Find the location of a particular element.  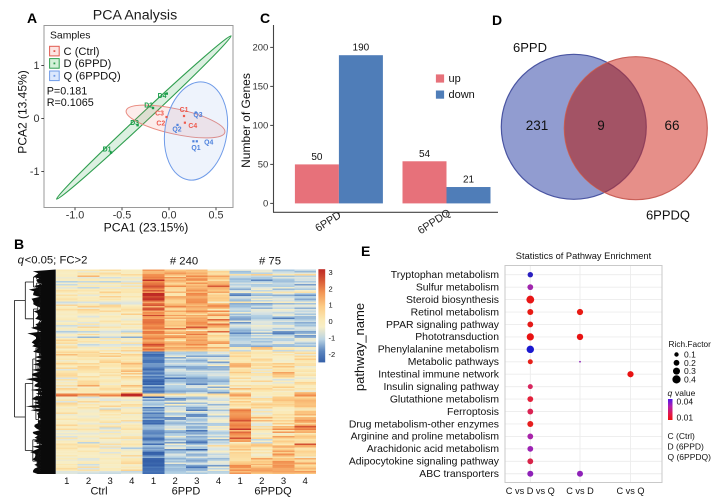

svg-text: Insulin signaling pathway is located at coordinates (441, 387).